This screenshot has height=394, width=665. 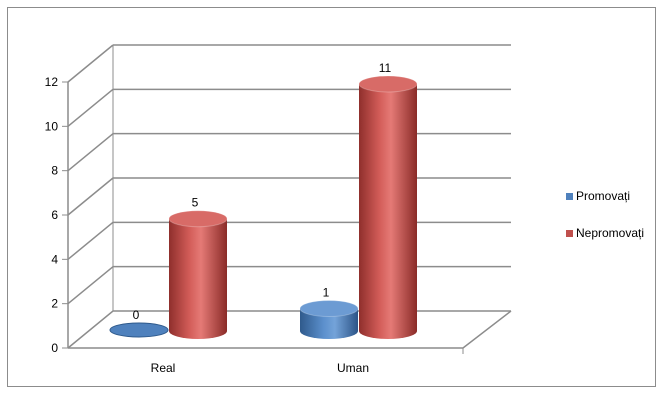 What do you see at coordinates (353, 368) in the screenshot?
I see `category-label-uman: Uman` at bounding box center [353, 368].